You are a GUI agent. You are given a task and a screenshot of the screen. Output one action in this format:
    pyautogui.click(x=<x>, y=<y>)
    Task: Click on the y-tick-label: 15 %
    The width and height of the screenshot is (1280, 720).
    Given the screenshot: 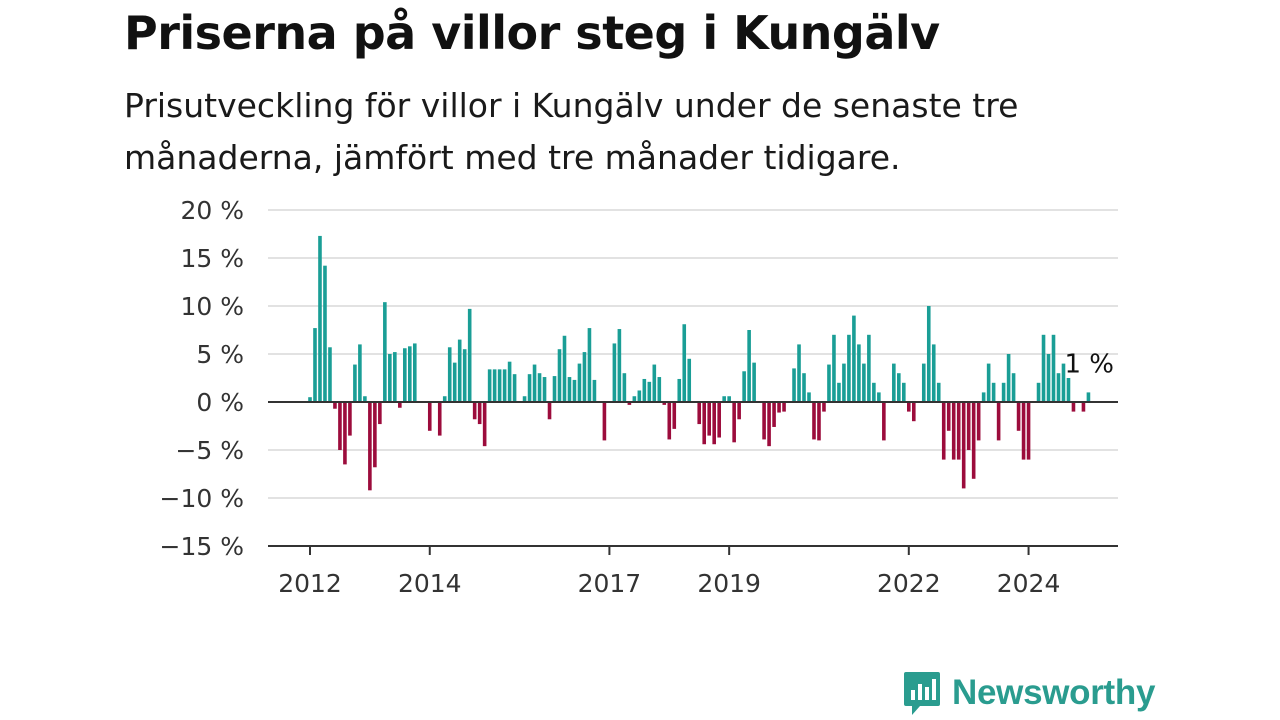 What is the action you would take?
    pyautogui.click(x=212, y=258)
    